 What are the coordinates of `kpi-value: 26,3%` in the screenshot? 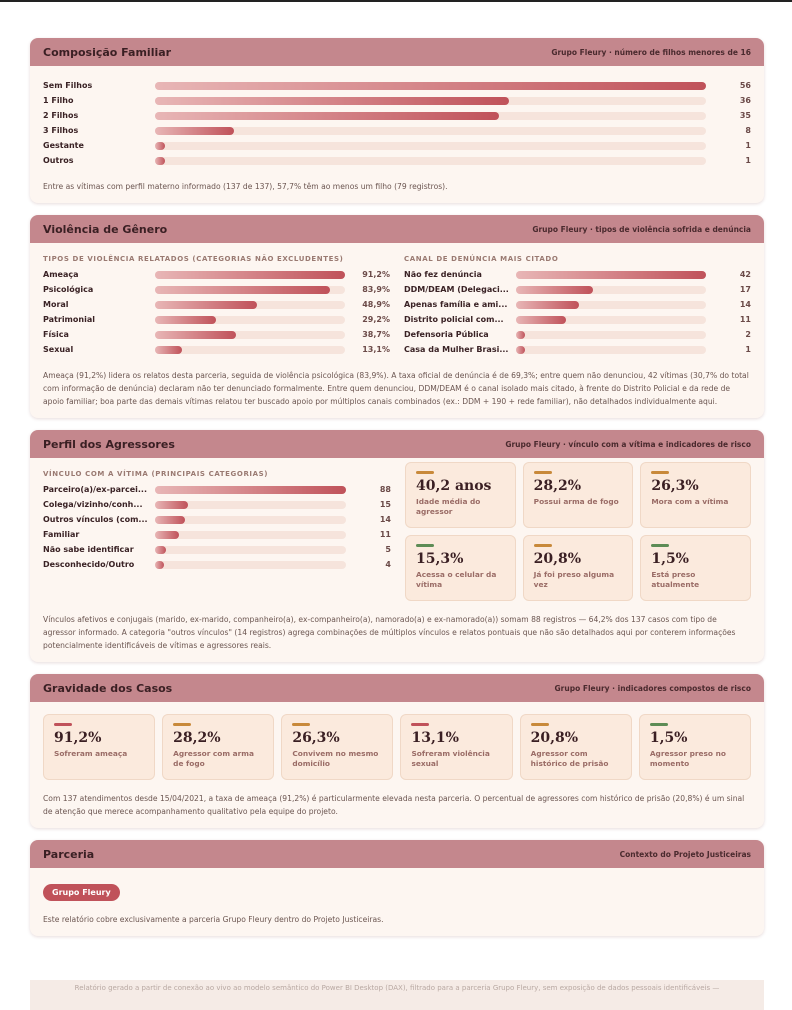 It's located at (316, 738).